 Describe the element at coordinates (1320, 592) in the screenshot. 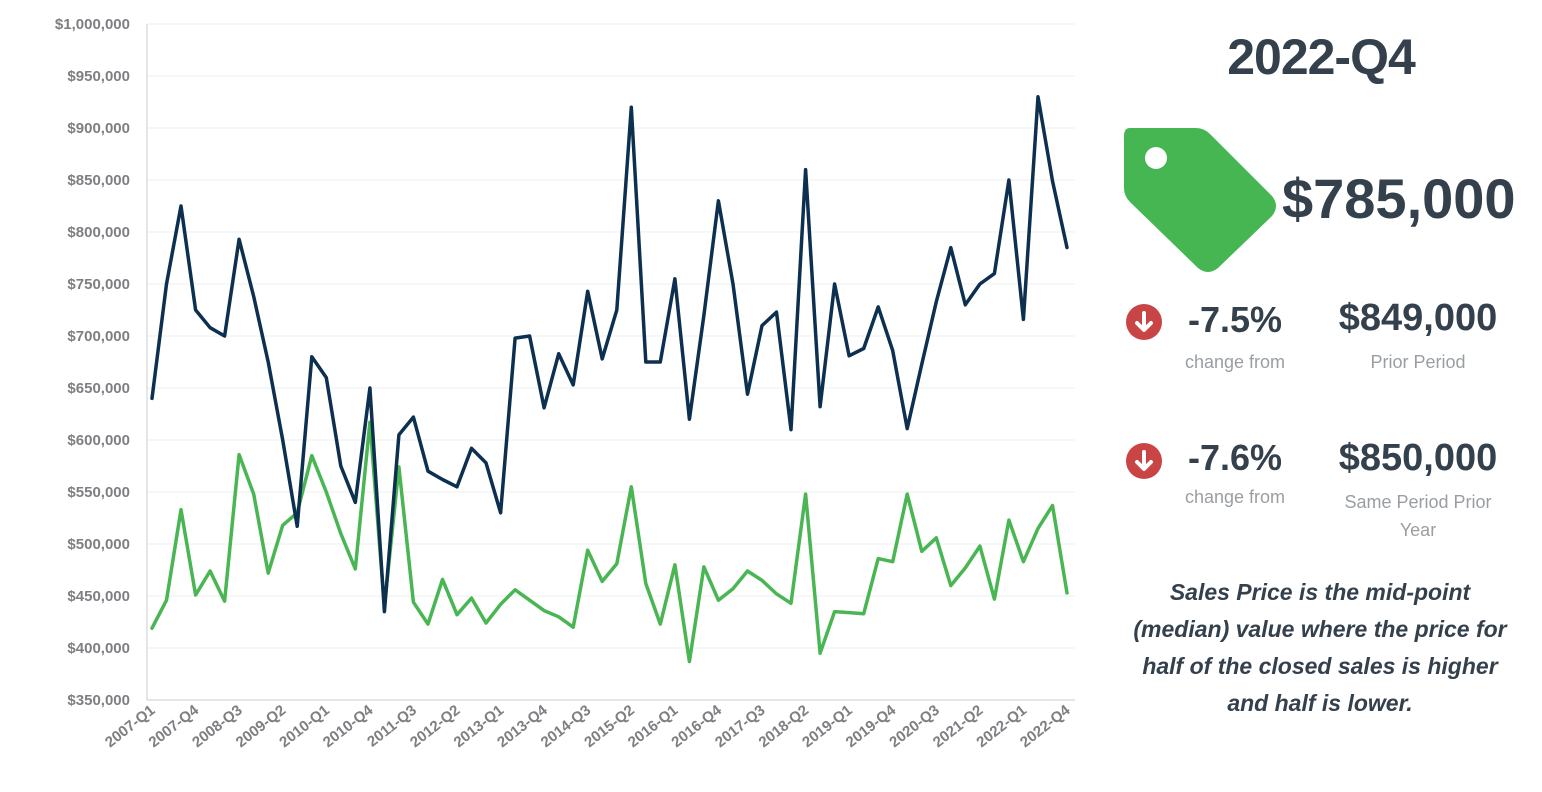

I see `note-line: Sales Price is the mid-point` at that location.